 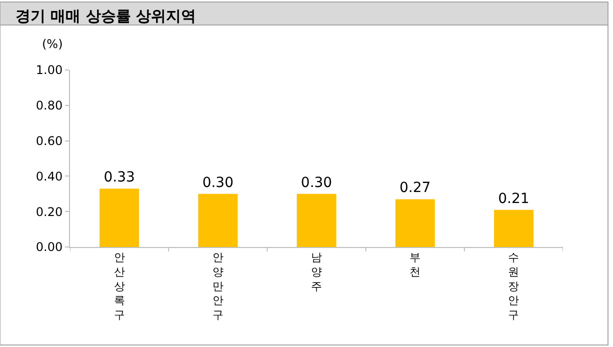 What do you see at coordinates (49, 141) in the screenshot?
I see `y-tick-label: 0.60` at bounding box center [49, 141].